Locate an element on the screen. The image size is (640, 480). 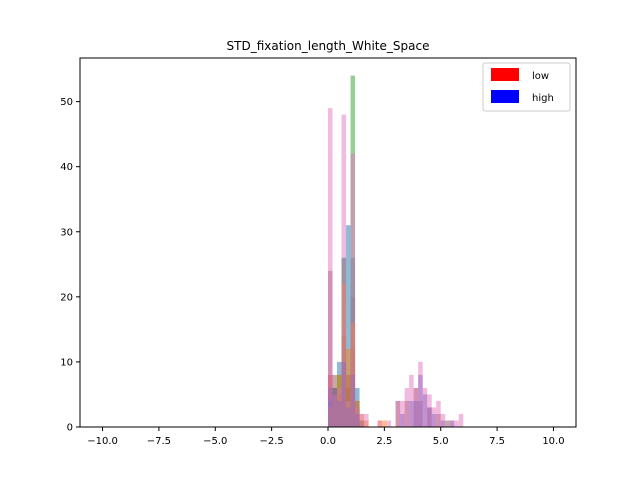
x-tick-label: −10.0 is located at coordinates (102, 441).